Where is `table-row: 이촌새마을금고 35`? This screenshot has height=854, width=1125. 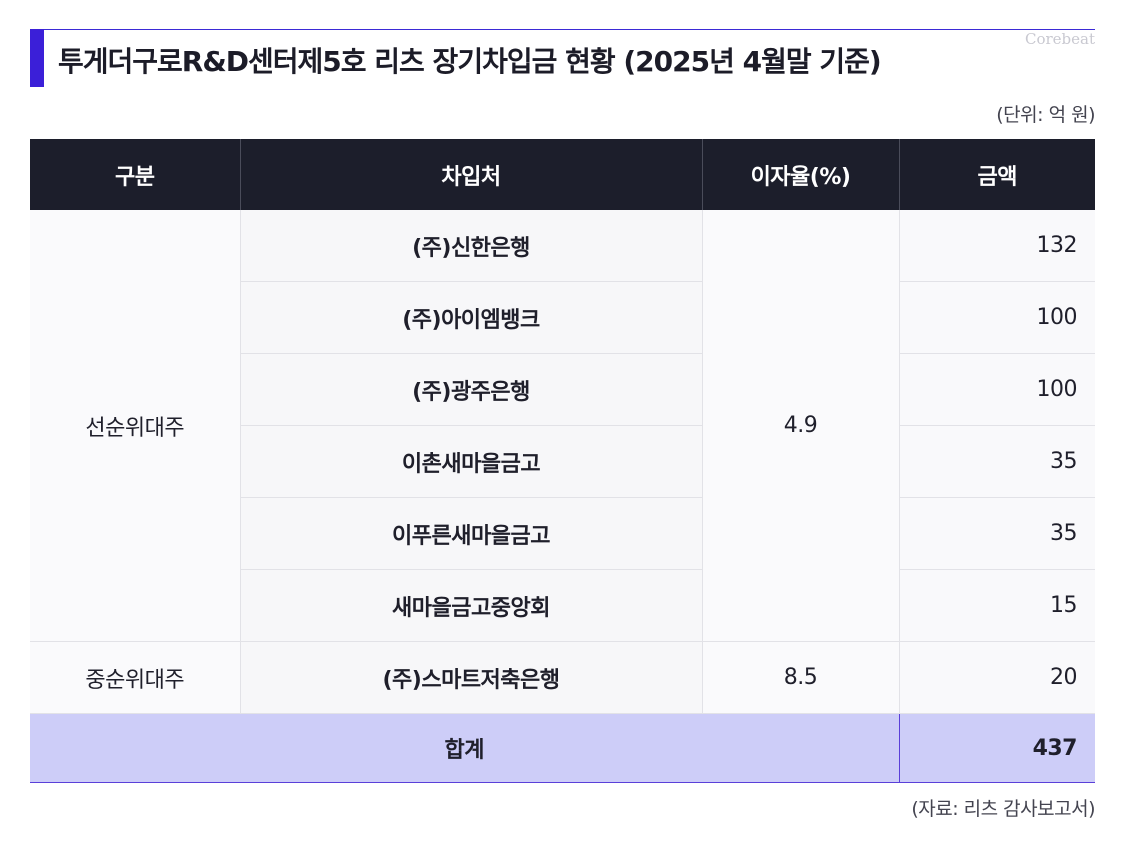
table-row: 이촌새마을금고 35 is located at coordinates (562, 461).